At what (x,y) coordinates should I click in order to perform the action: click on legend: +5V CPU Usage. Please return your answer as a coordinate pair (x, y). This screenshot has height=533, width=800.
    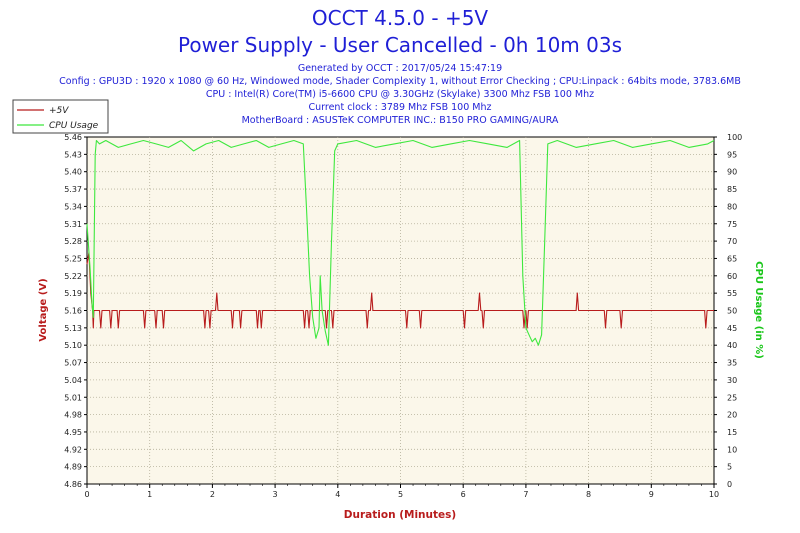
    Looking at the image, I should click on (60, 116).